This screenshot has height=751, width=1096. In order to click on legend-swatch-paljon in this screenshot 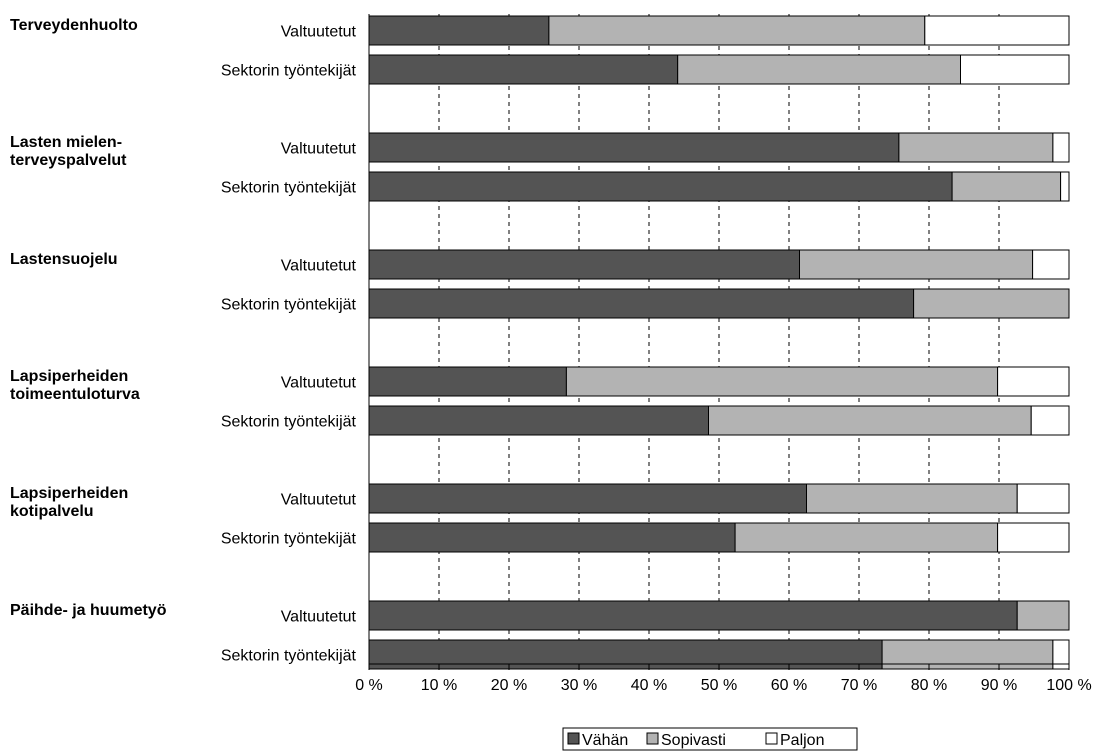, I will do `click(771, 738)`.